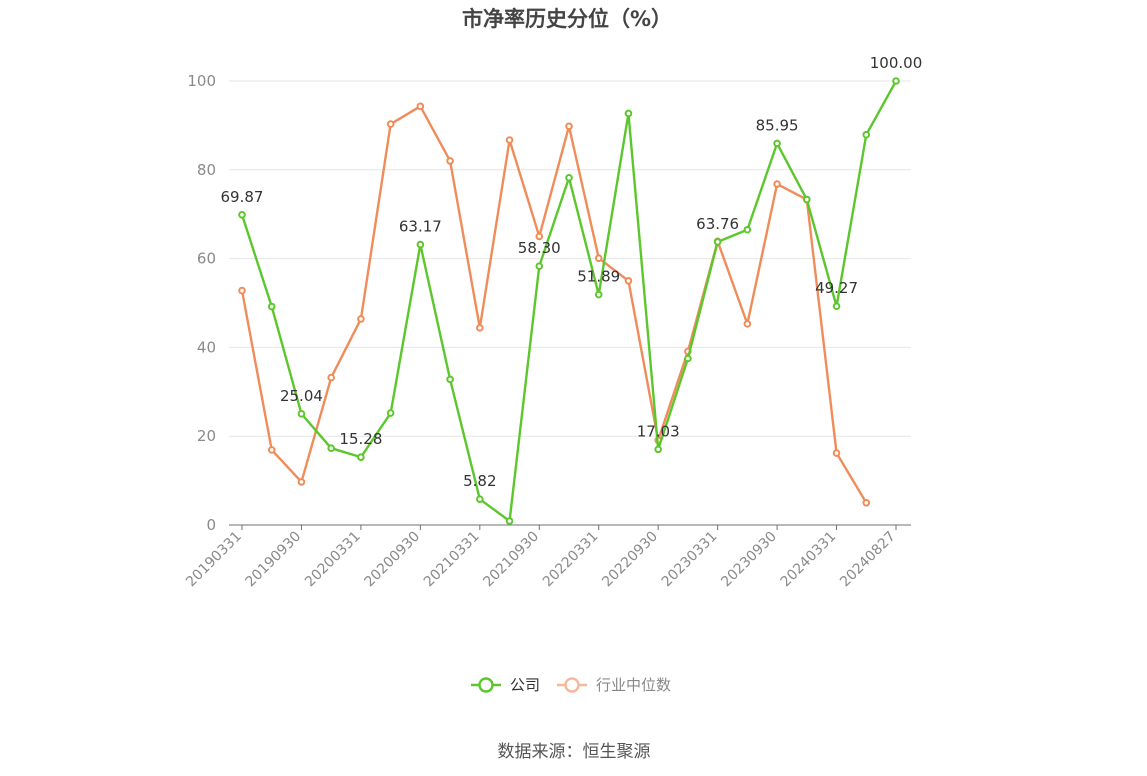 The width and height of the screenshot is (1147, 776). What do you see at coordinates (571, 560) in the screenshot?
I see `x-tick-label: 20220331` at bounding box center [571, 560].